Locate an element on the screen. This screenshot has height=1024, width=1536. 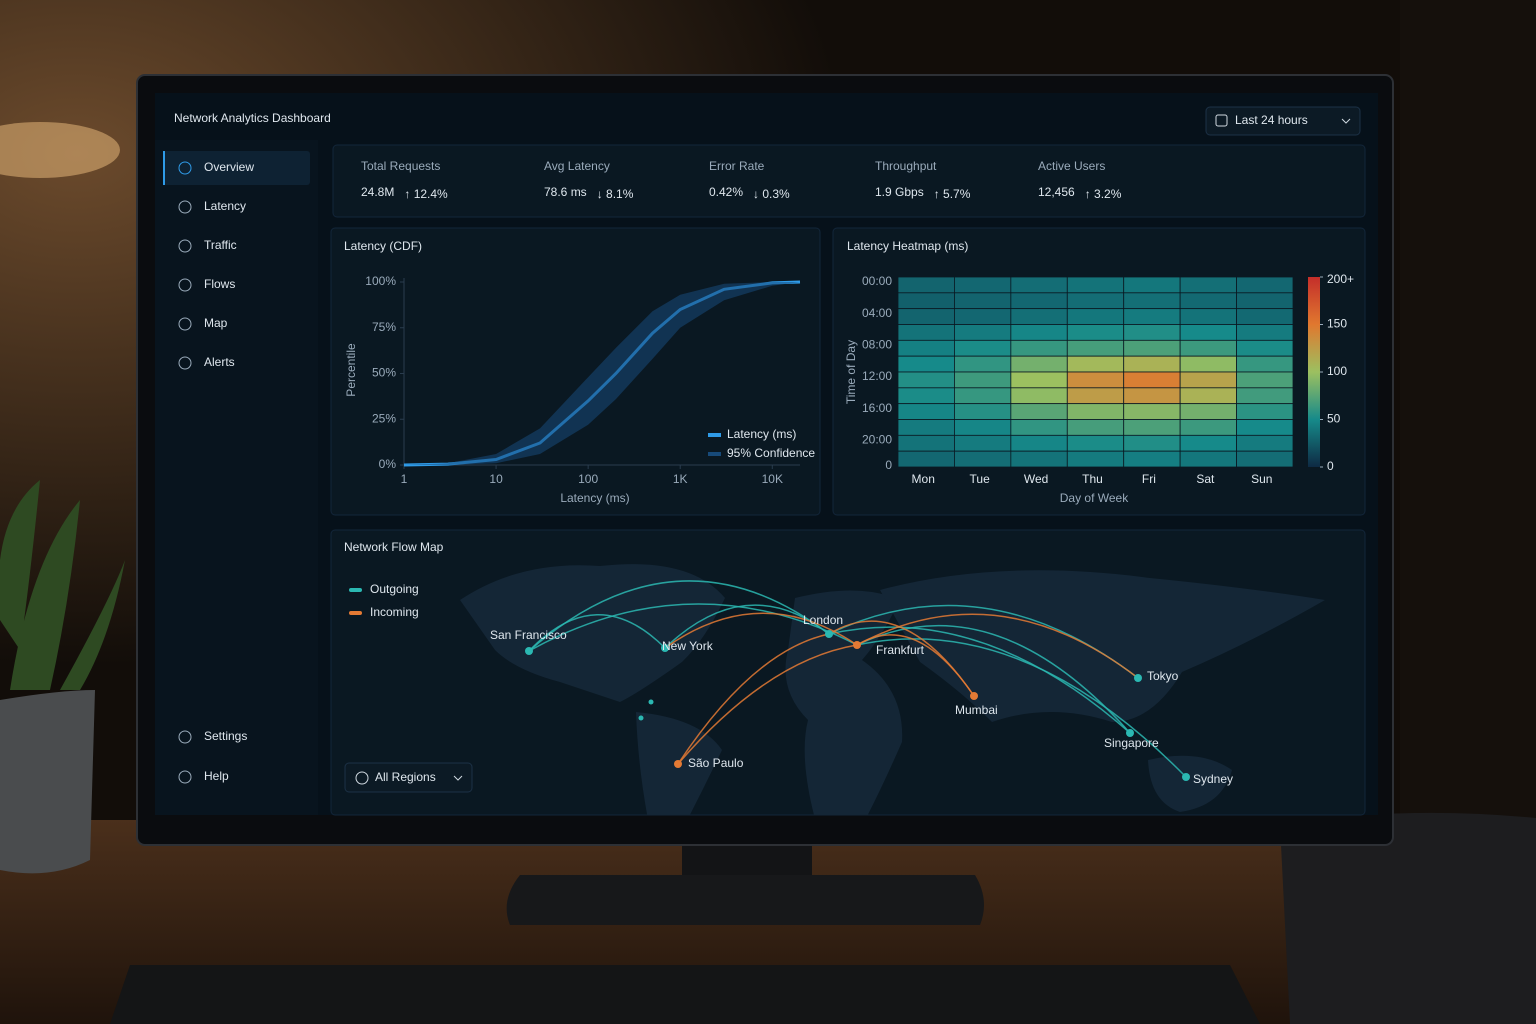
nav-item: Settings is located at coordinates (225, 736).